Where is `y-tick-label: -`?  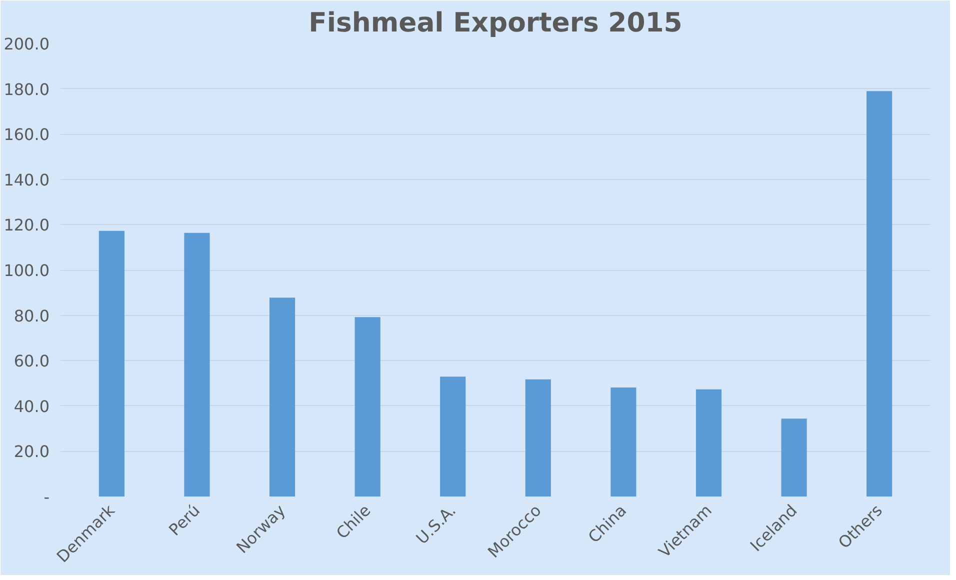
y-tick-label: - is located at coordinates (47, 497).